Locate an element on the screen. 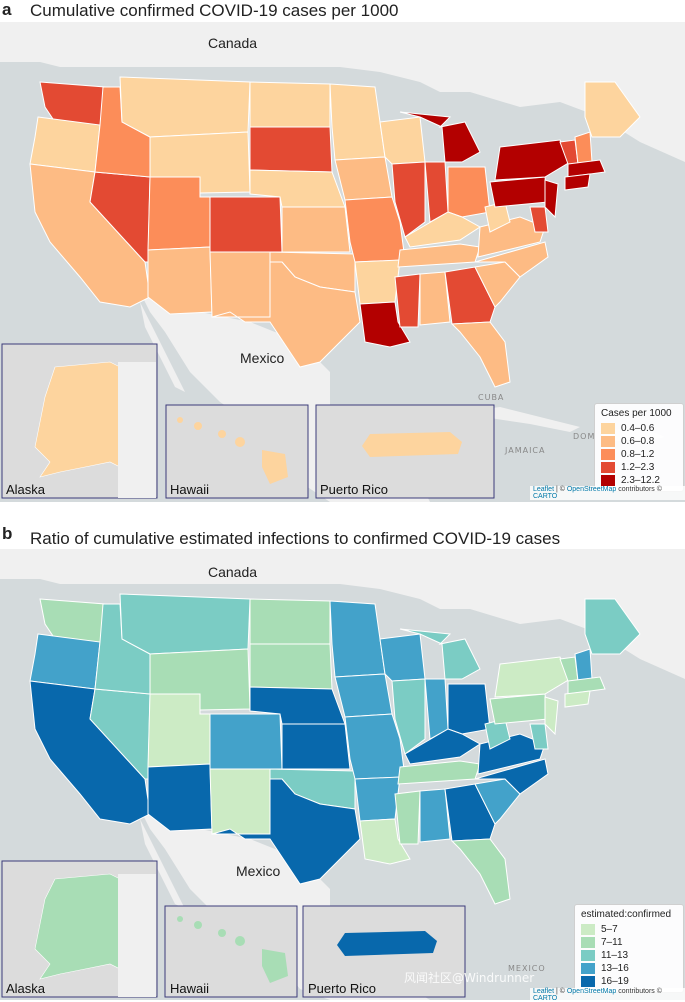  legend-b-row: 11–13 is located at coordinates (629, 955).